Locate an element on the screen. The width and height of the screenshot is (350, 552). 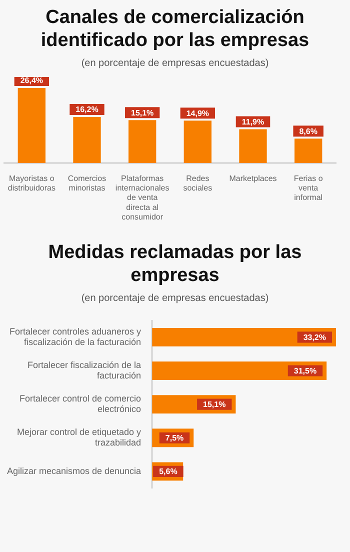
chart-title: Medidas reclamadas por las empresas is located at coordinates (175, 264).